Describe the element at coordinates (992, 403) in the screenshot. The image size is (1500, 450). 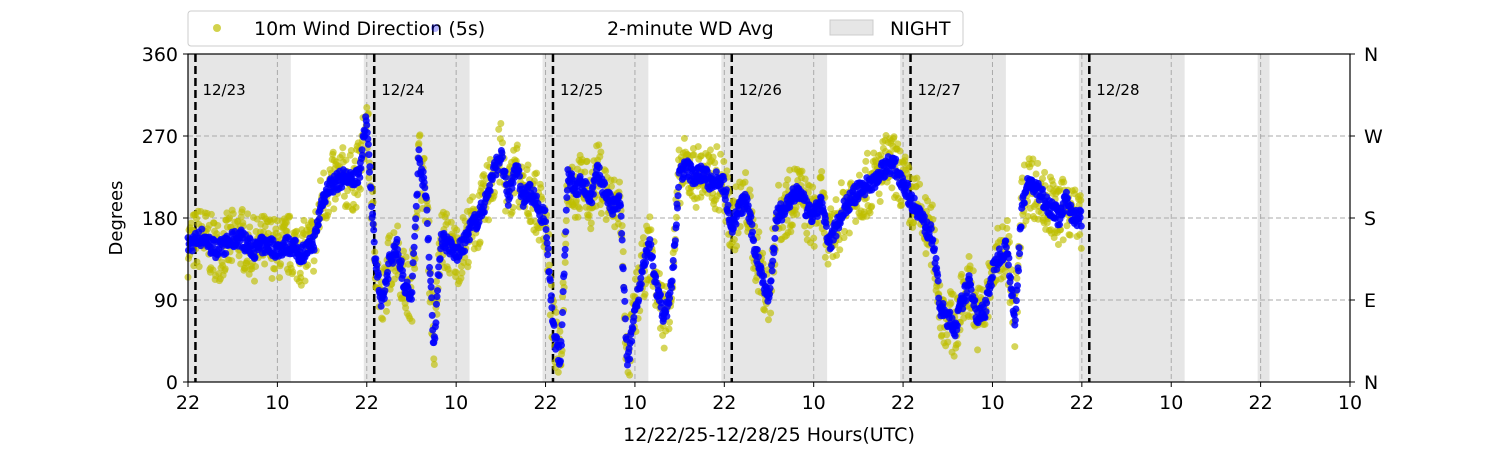
I see `x-tick-label: 10` at that location.